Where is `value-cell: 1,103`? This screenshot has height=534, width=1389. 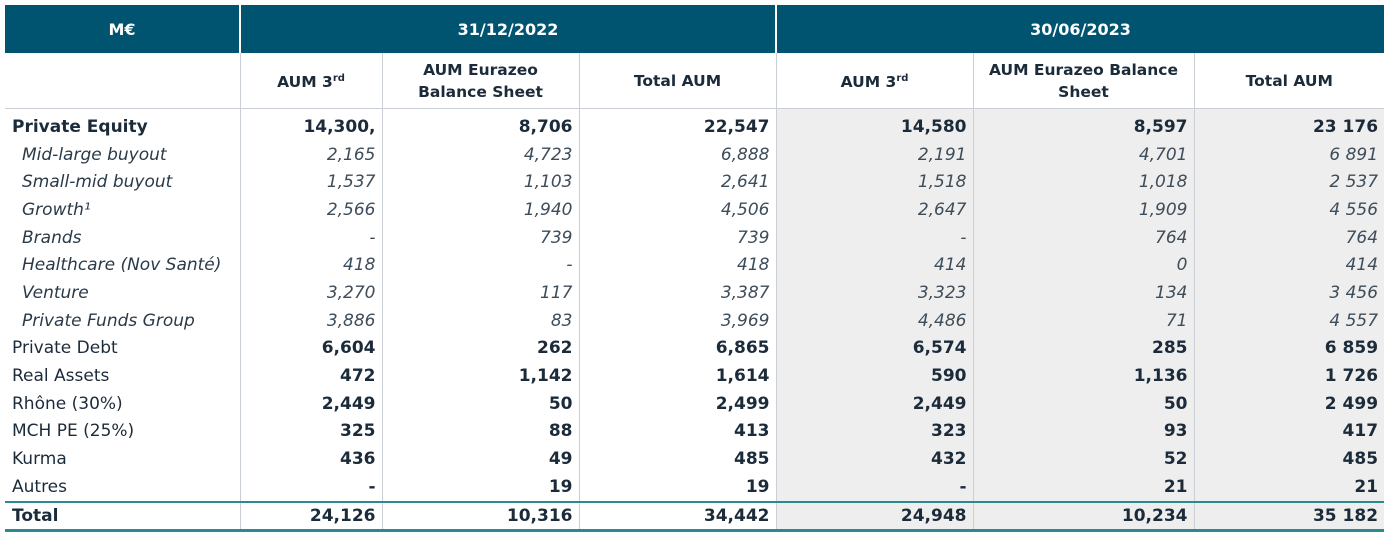
value-cell: 1,103 is located at coordinates (481, 182).